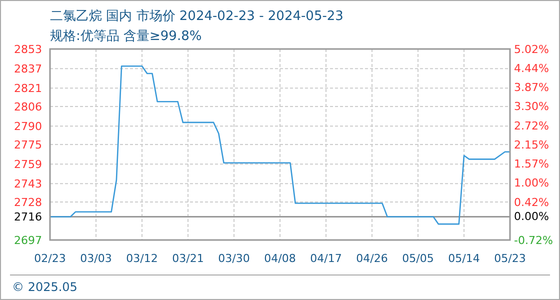 This screenshot has height=300, width=560. I want to click on y-tick-label: 2759, so click(28, 164).